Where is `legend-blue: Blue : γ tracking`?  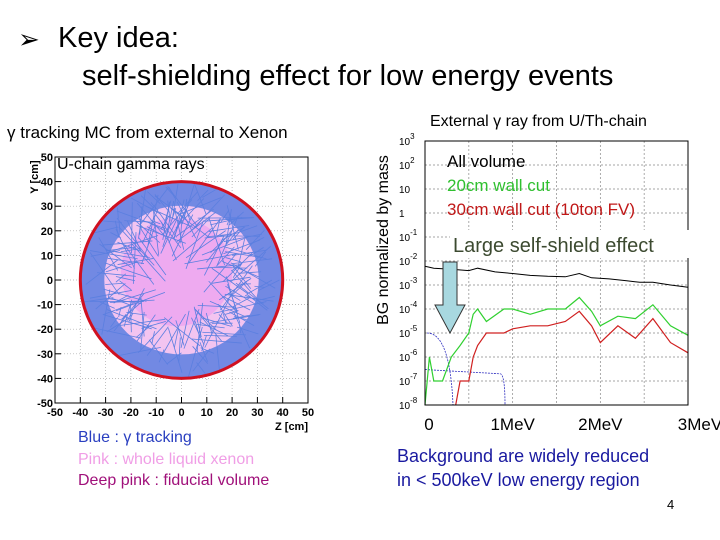 legend-blue: Blue : γ tracking is located at coordinates (135, 437).